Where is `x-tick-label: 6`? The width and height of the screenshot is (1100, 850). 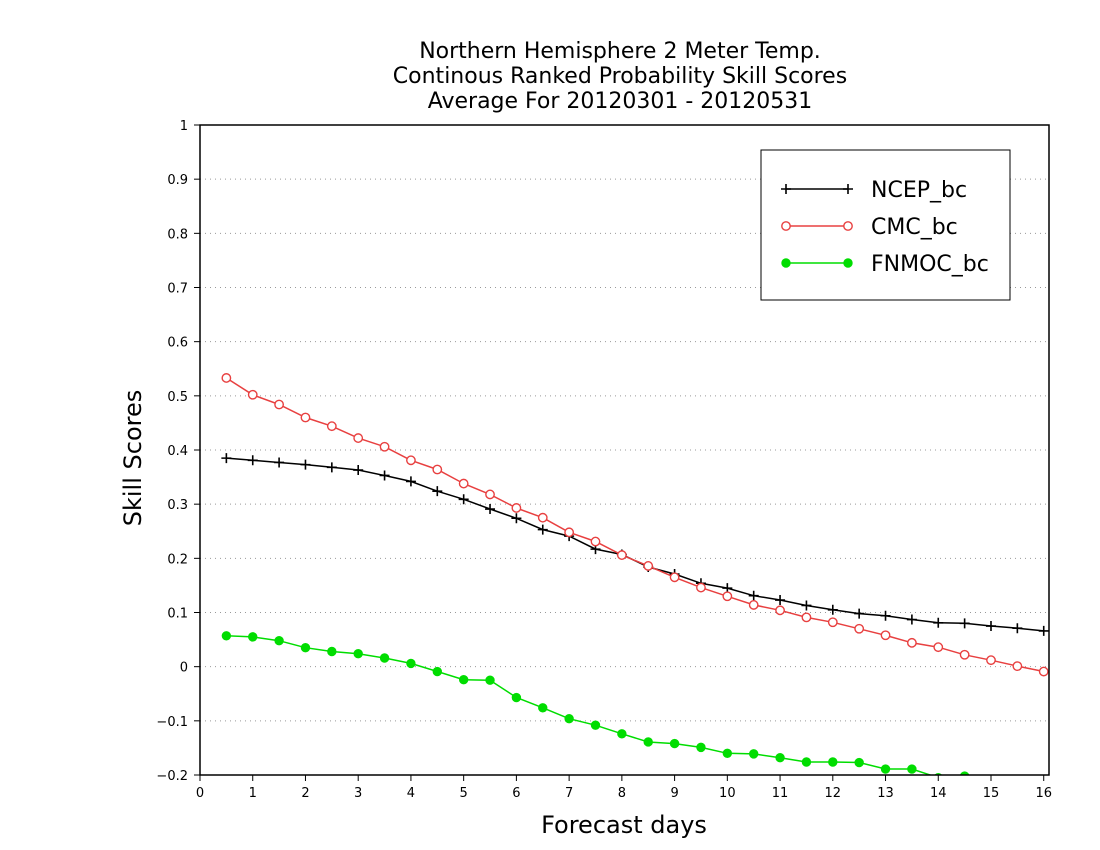 x-tick-label: 6 is located at coordinates (516, 793).